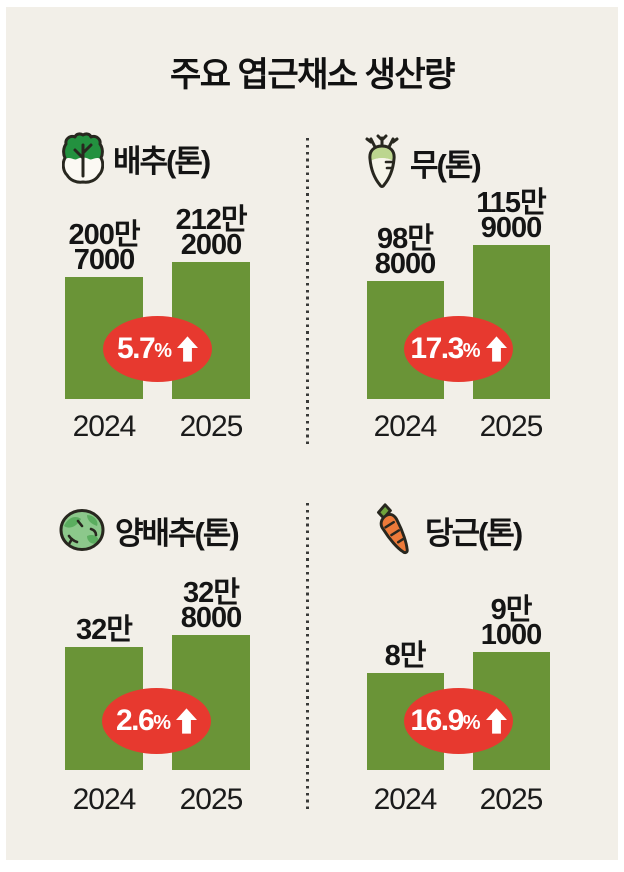 The image size is (624, 872). Describe the element at coordinates (104, 630) in the screenshot. I see `value-label-2024: 32만` at that location.